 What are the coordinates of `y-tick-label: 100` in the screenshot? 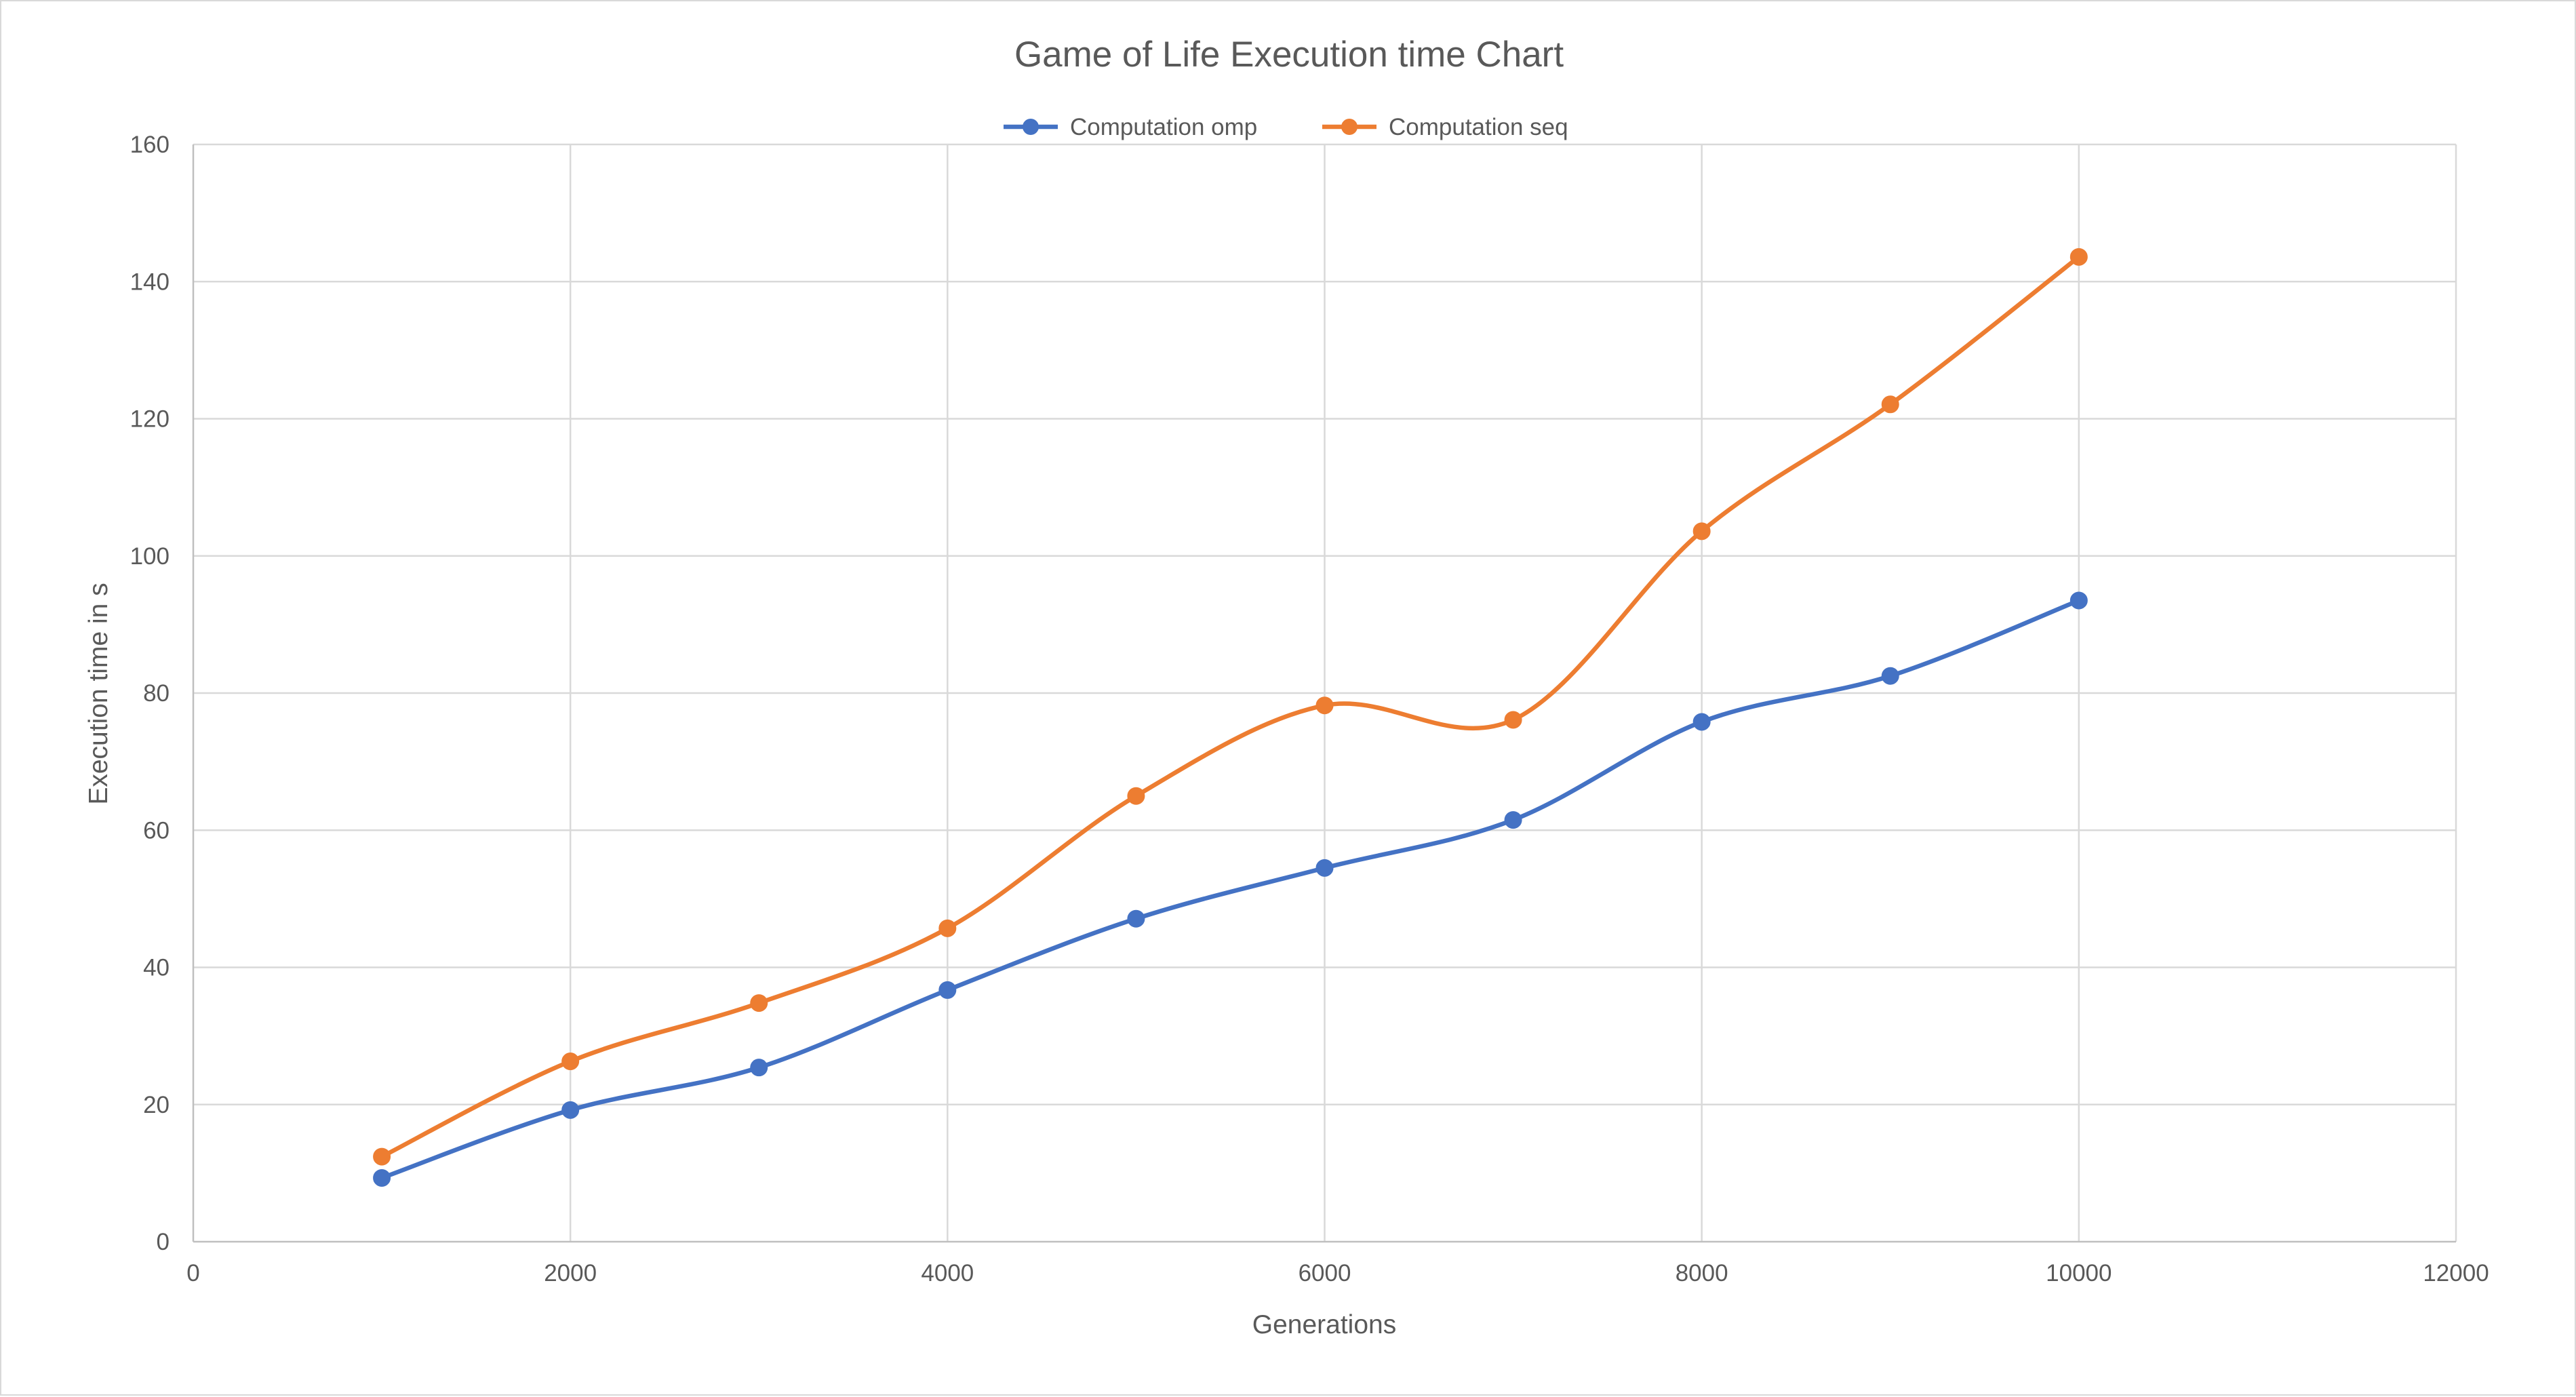 It's located at (150, 556).